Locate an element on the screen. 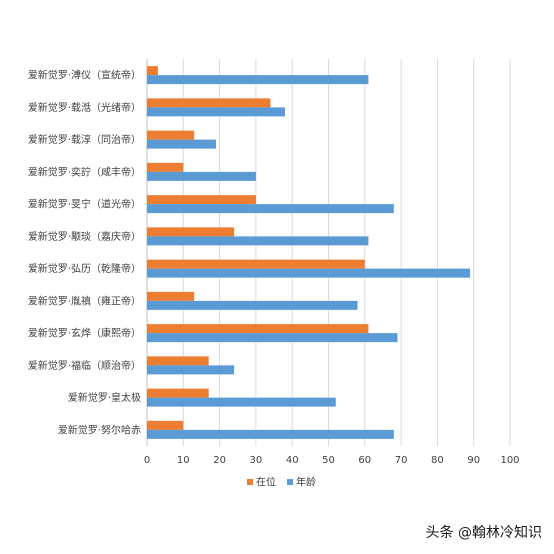 This screenshot has height=554, width=554. category-label: 爱新觉罗·皇太极 is located at coordinates (104, 397).